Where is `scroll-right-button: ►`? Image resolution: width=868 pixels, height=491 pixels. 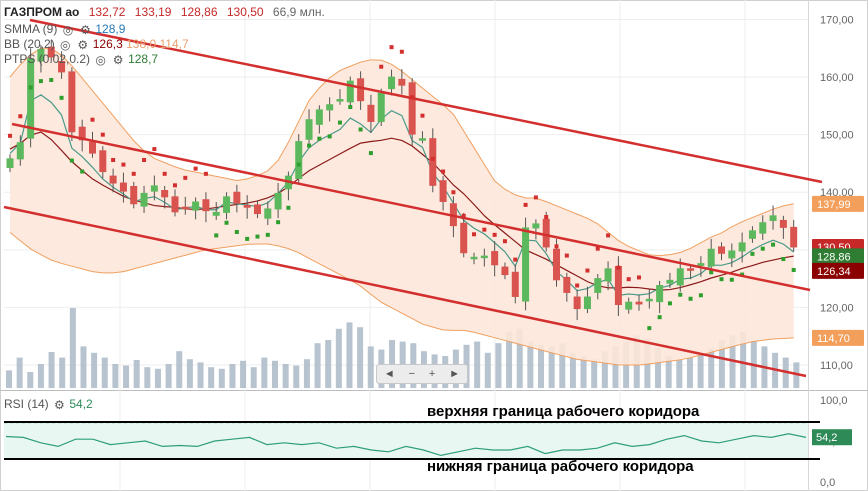
scroll-right-button: ► is located at coordinates (455, 374).